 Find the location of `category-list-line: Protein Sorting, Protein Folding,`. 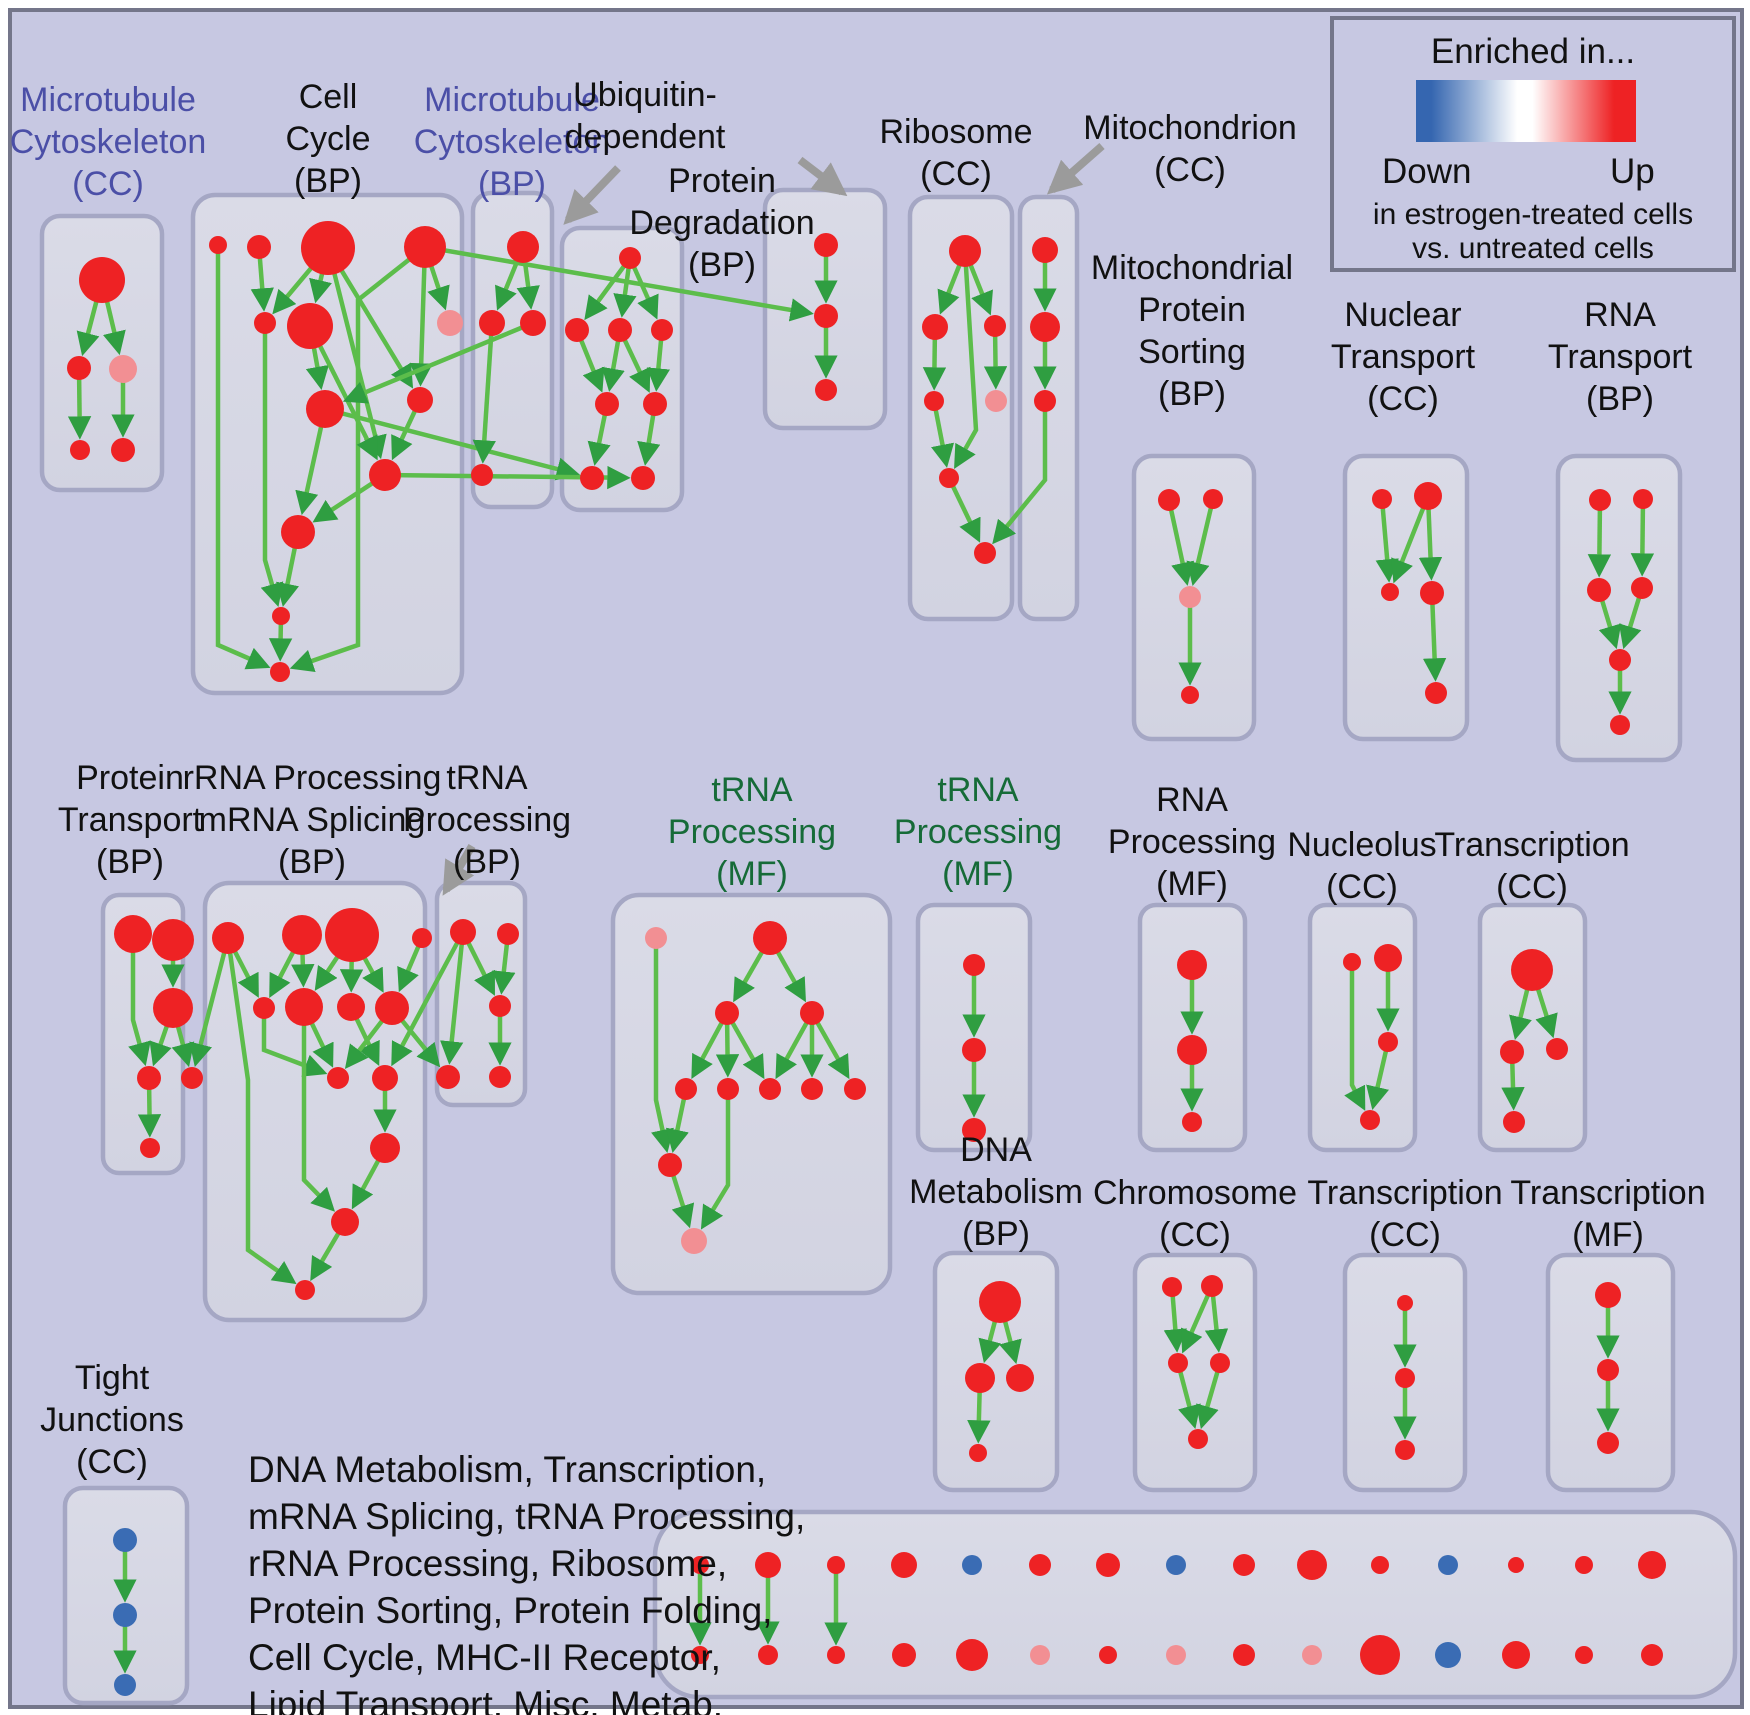

category-list-line: Protein Sorting, Protein Folding, is located at coordinates (510, 1610).